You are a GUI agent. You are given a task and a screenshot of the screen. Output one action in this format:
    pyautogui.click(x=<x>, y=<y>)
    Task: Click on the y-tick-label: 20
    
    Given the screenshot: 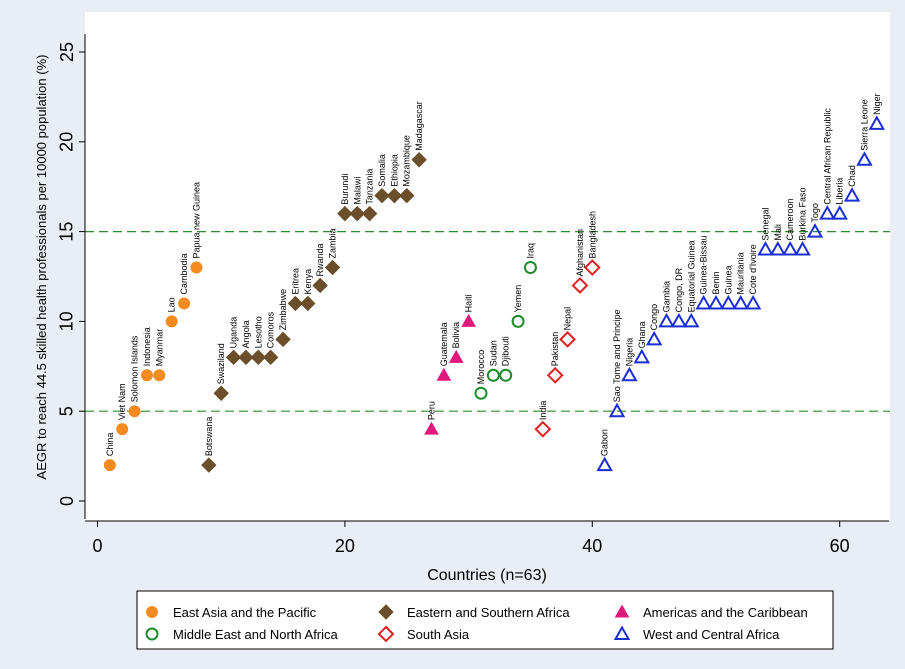 What is the action you would take?
    pyautogui.click(x=67, y=142)
    